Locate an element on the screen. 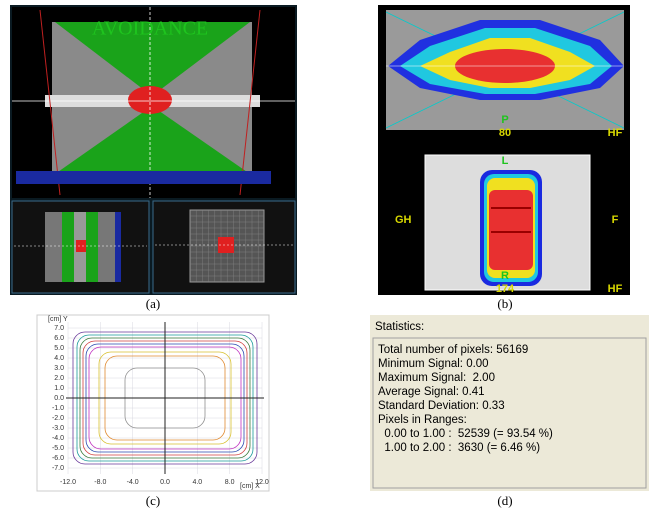 This screenshot has width=649, height=512. stat-line: 1.00 to 2.00 : 3630 (= 6.46 %) is located at coordinates (459, 448).